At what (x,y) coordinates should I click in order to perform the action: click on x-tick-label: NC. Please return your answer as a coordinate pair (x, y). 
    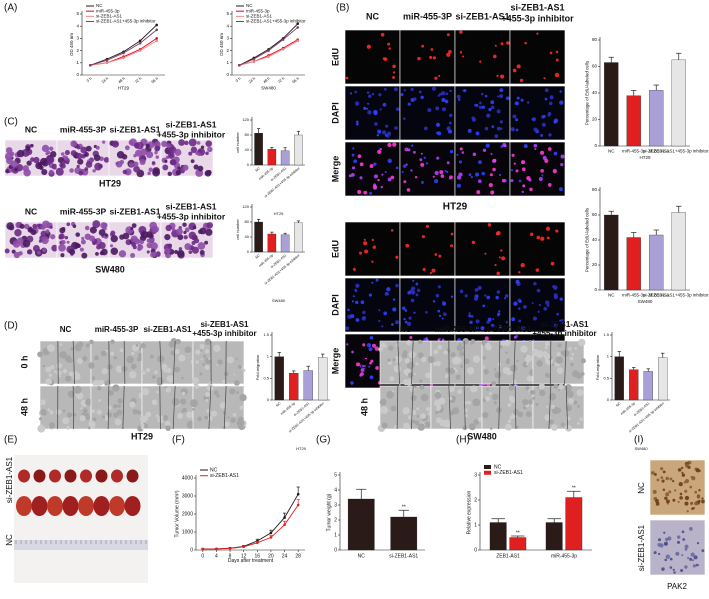
    Looking at the image, I should click on (258, 256).